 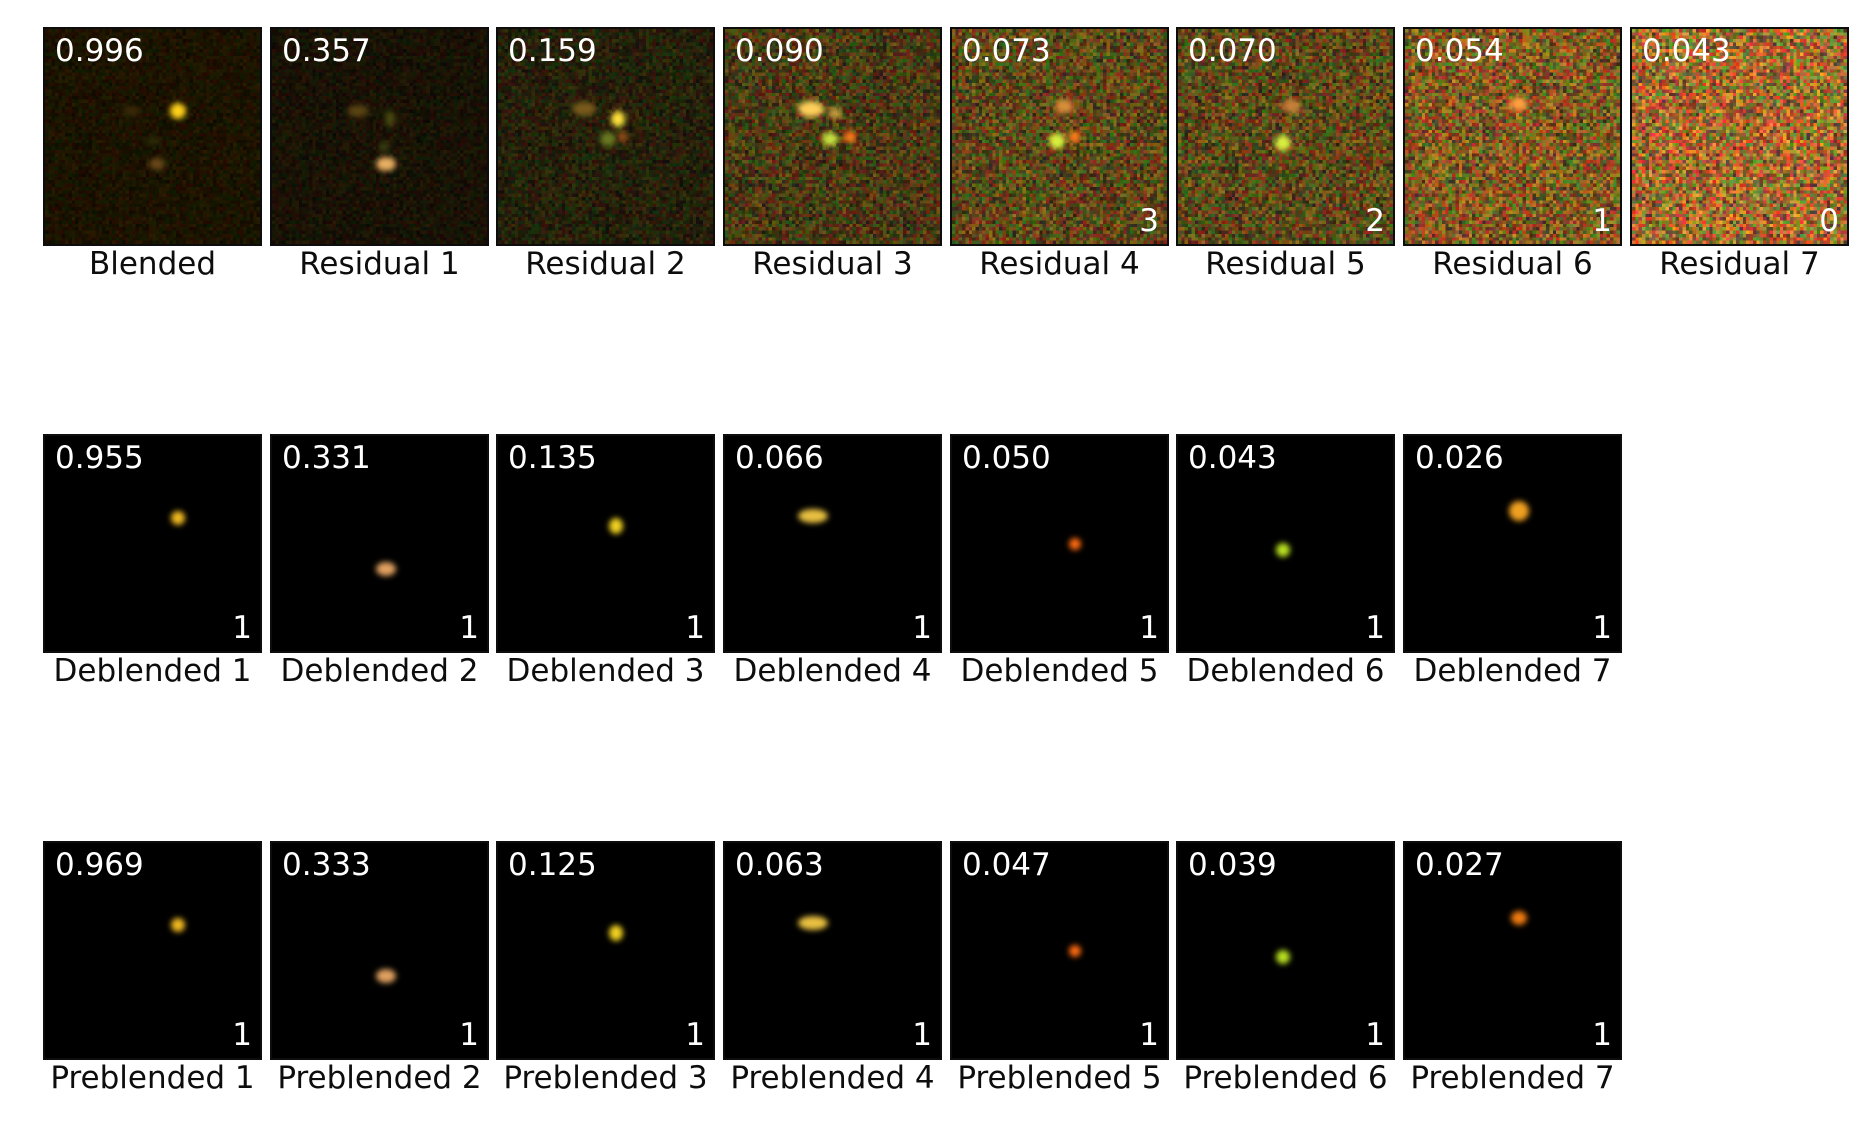 I want to click on tile-caption: Deblended 6, so click(x=1285, y=671).